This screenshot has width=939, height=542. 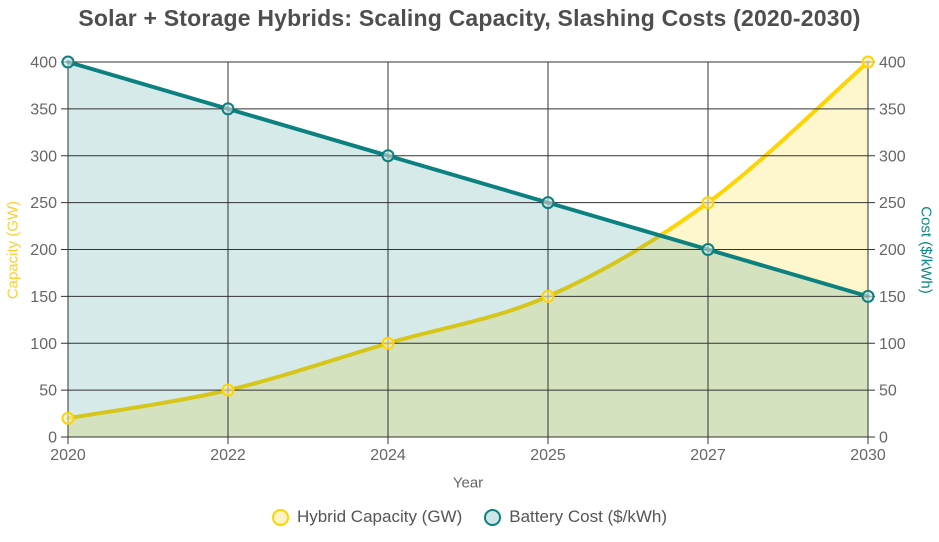 What do you see at coordinates (43, 203) in the screenshot?
I see `y-tick-label-left: 250` at bounding box center [43, 203].